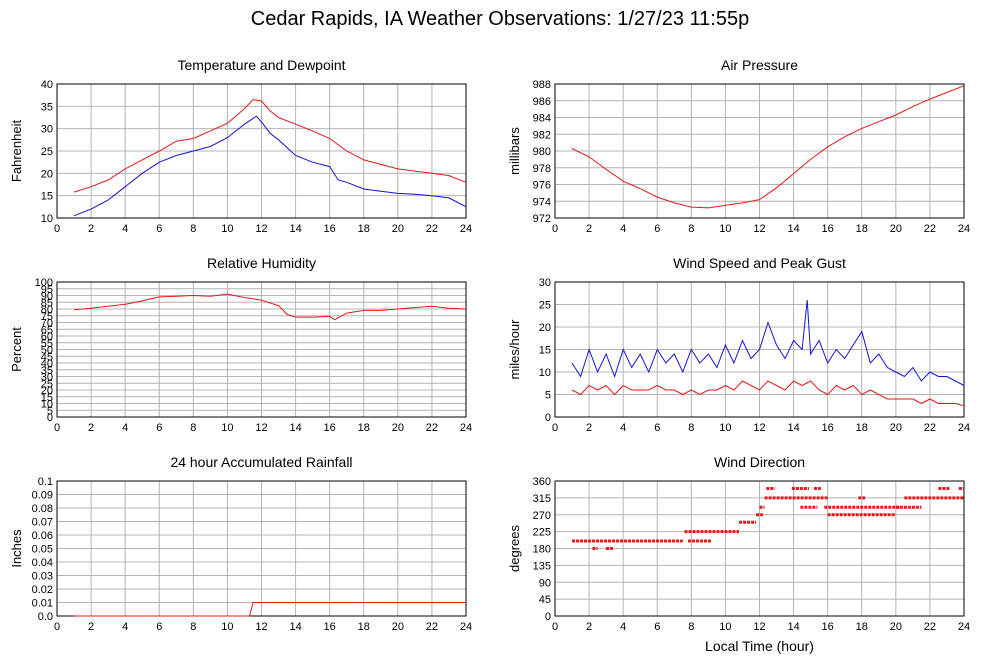 This screenshot has height=660, width=1000. Describe the element at coordinates (623, 428) in the screenshot. I see `wind-xtick-label: 4` at that location.